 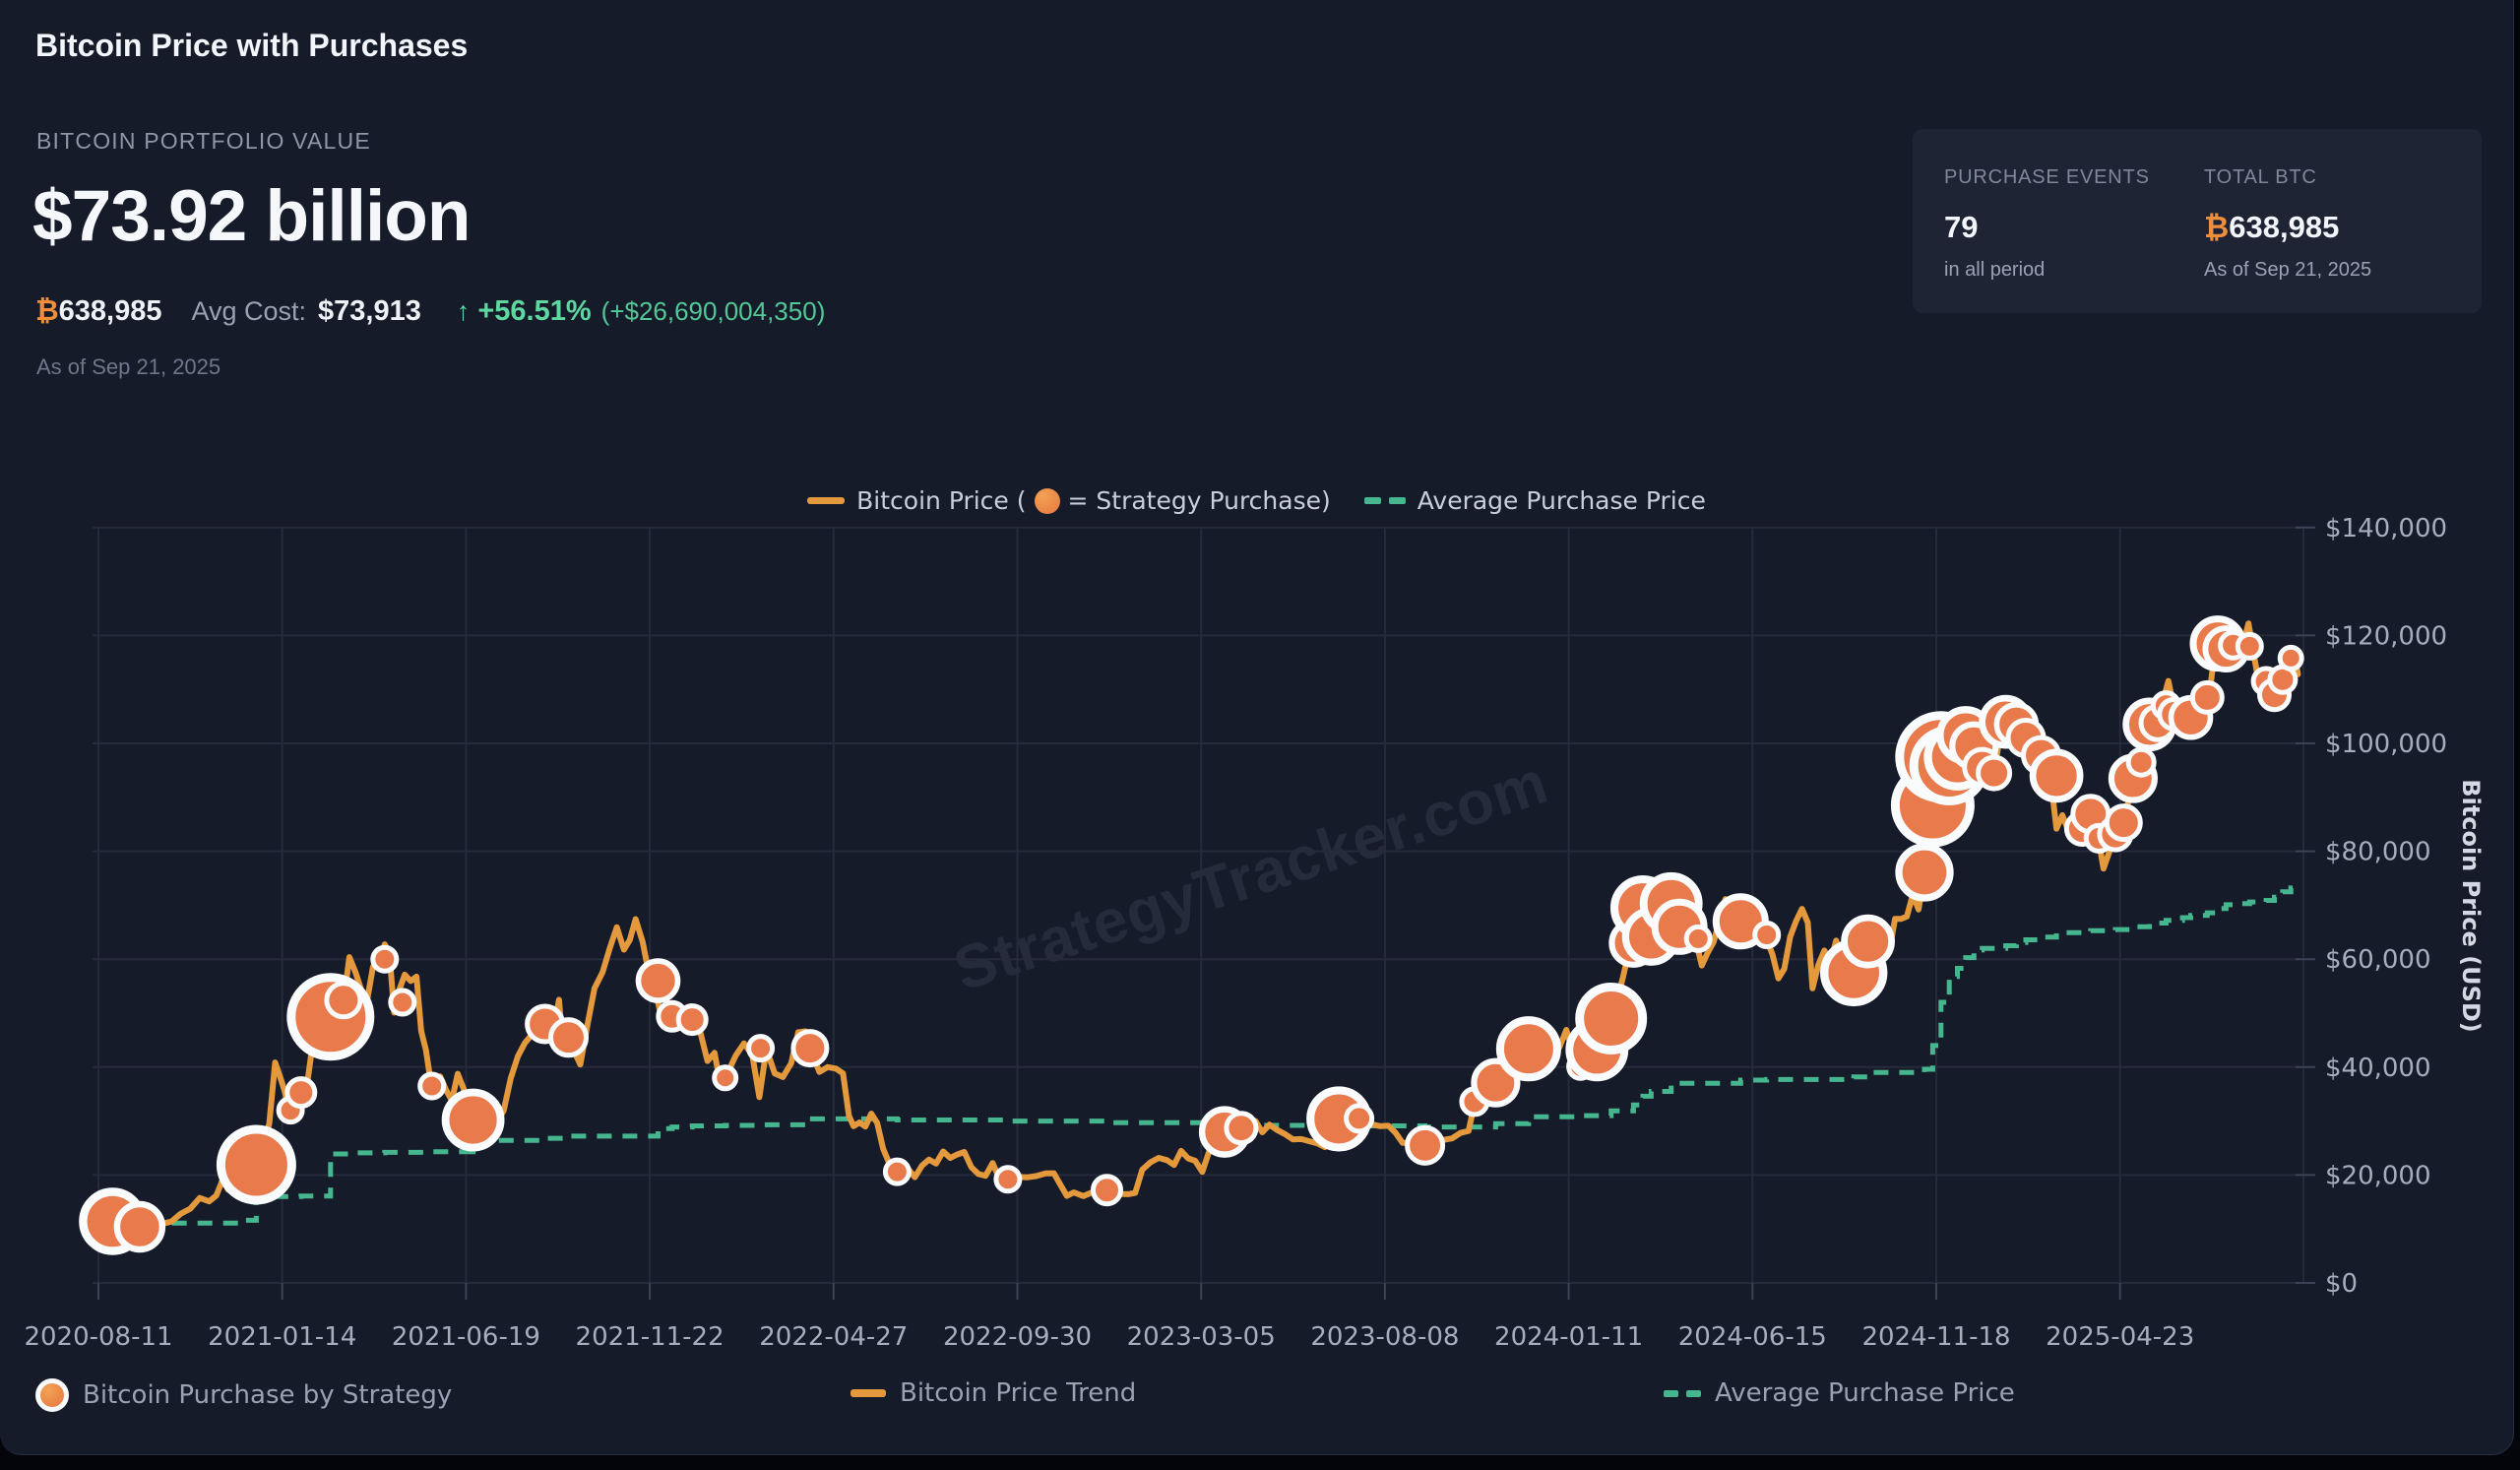 I want to click on page-title: Bitcoin Price with Purchases, so click(x=252, y=45).